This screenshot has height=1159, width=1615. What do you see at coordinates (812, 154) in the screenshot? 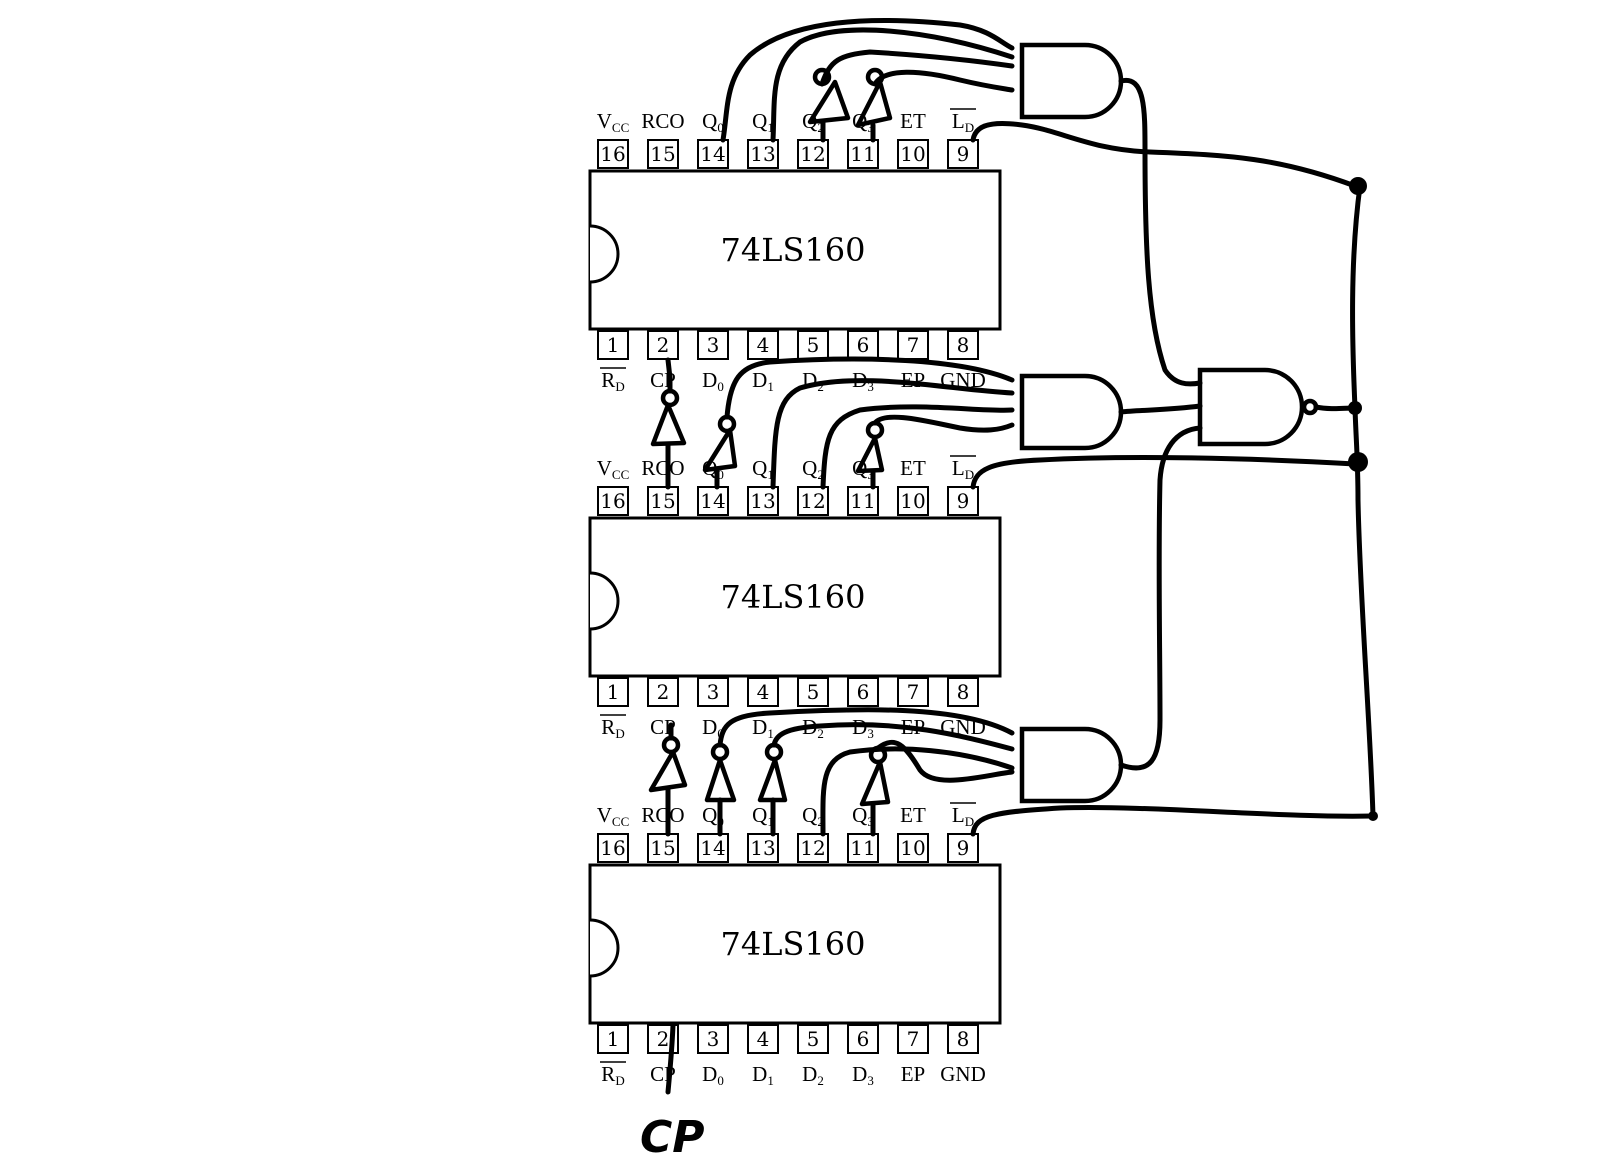
I see `pin-number: 12` at bounding box center [812, 154].